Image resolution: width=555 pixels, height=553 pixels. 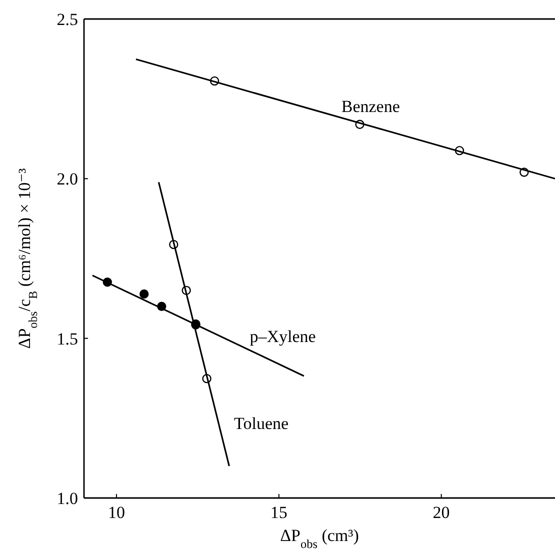 I want to click on point, so click(x=144, y=294).